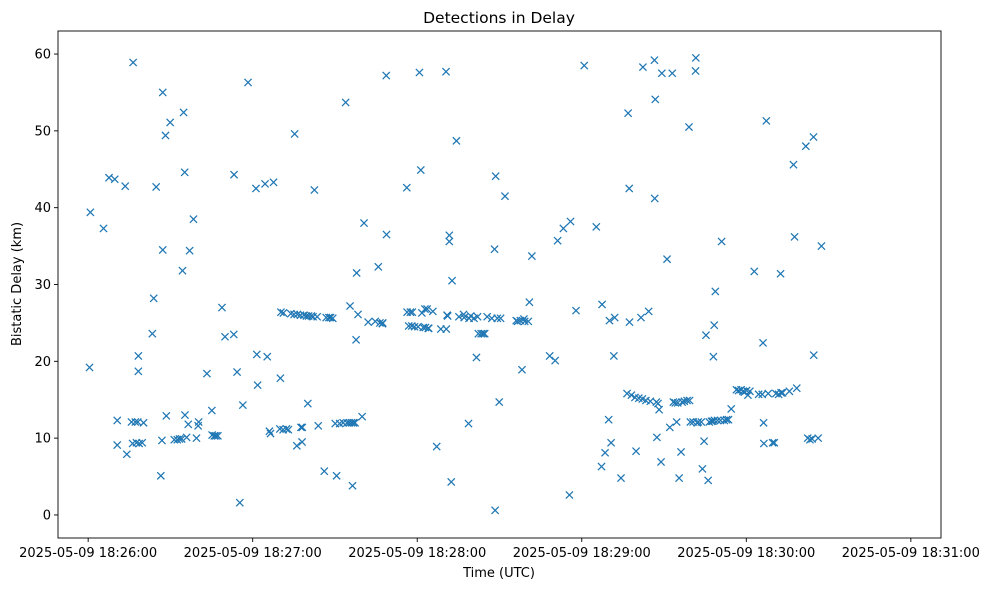 The width and height of the screenshot is (985, 590). What do you see at coordinates (88, 553) in the screenshot?
I see `x-tick-label: 2025-05-09 18:26:00` at bounding box center [88, 553].